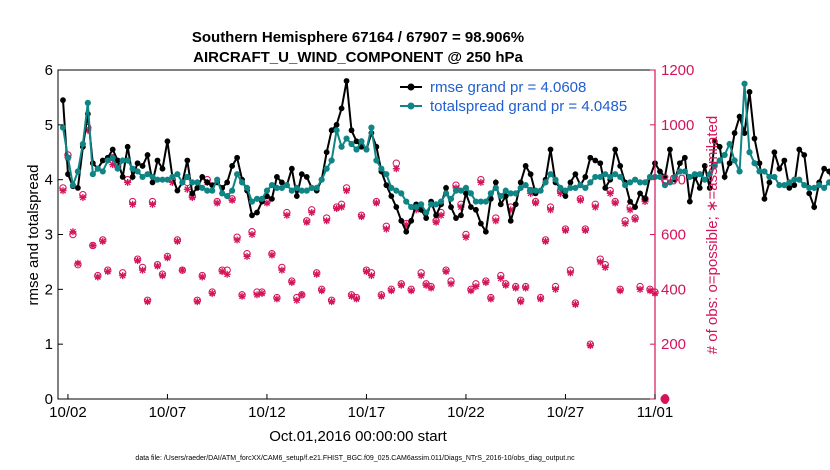  Describe the element at coordinates (712, 235) in the screenshot. I see `y-axis-label-right: # of obs: o=possible; ∗=assimilated` at that location.